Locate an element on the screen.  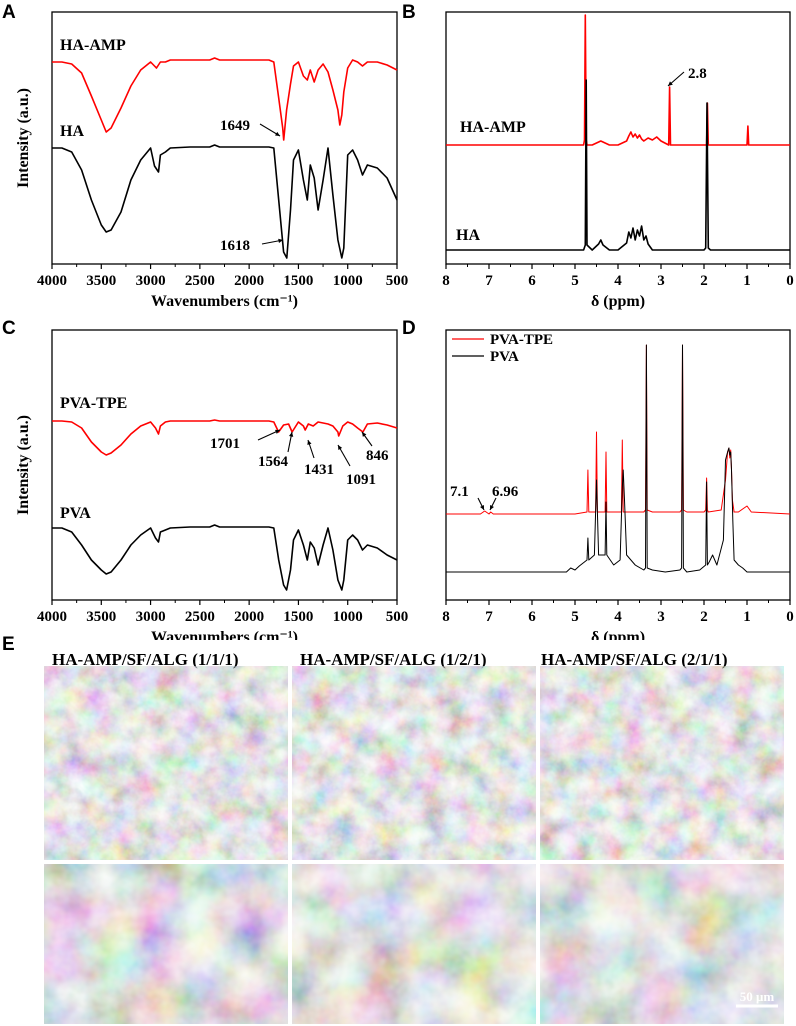
series-line-B-ha is located at coordinates (618, 165).